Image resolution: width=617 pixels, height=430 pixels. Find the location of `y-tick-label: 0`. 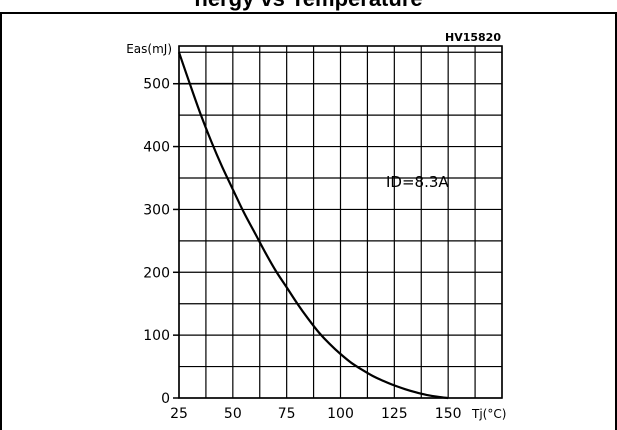

y-tick-label: 0 is located at coordinates (165, 399).